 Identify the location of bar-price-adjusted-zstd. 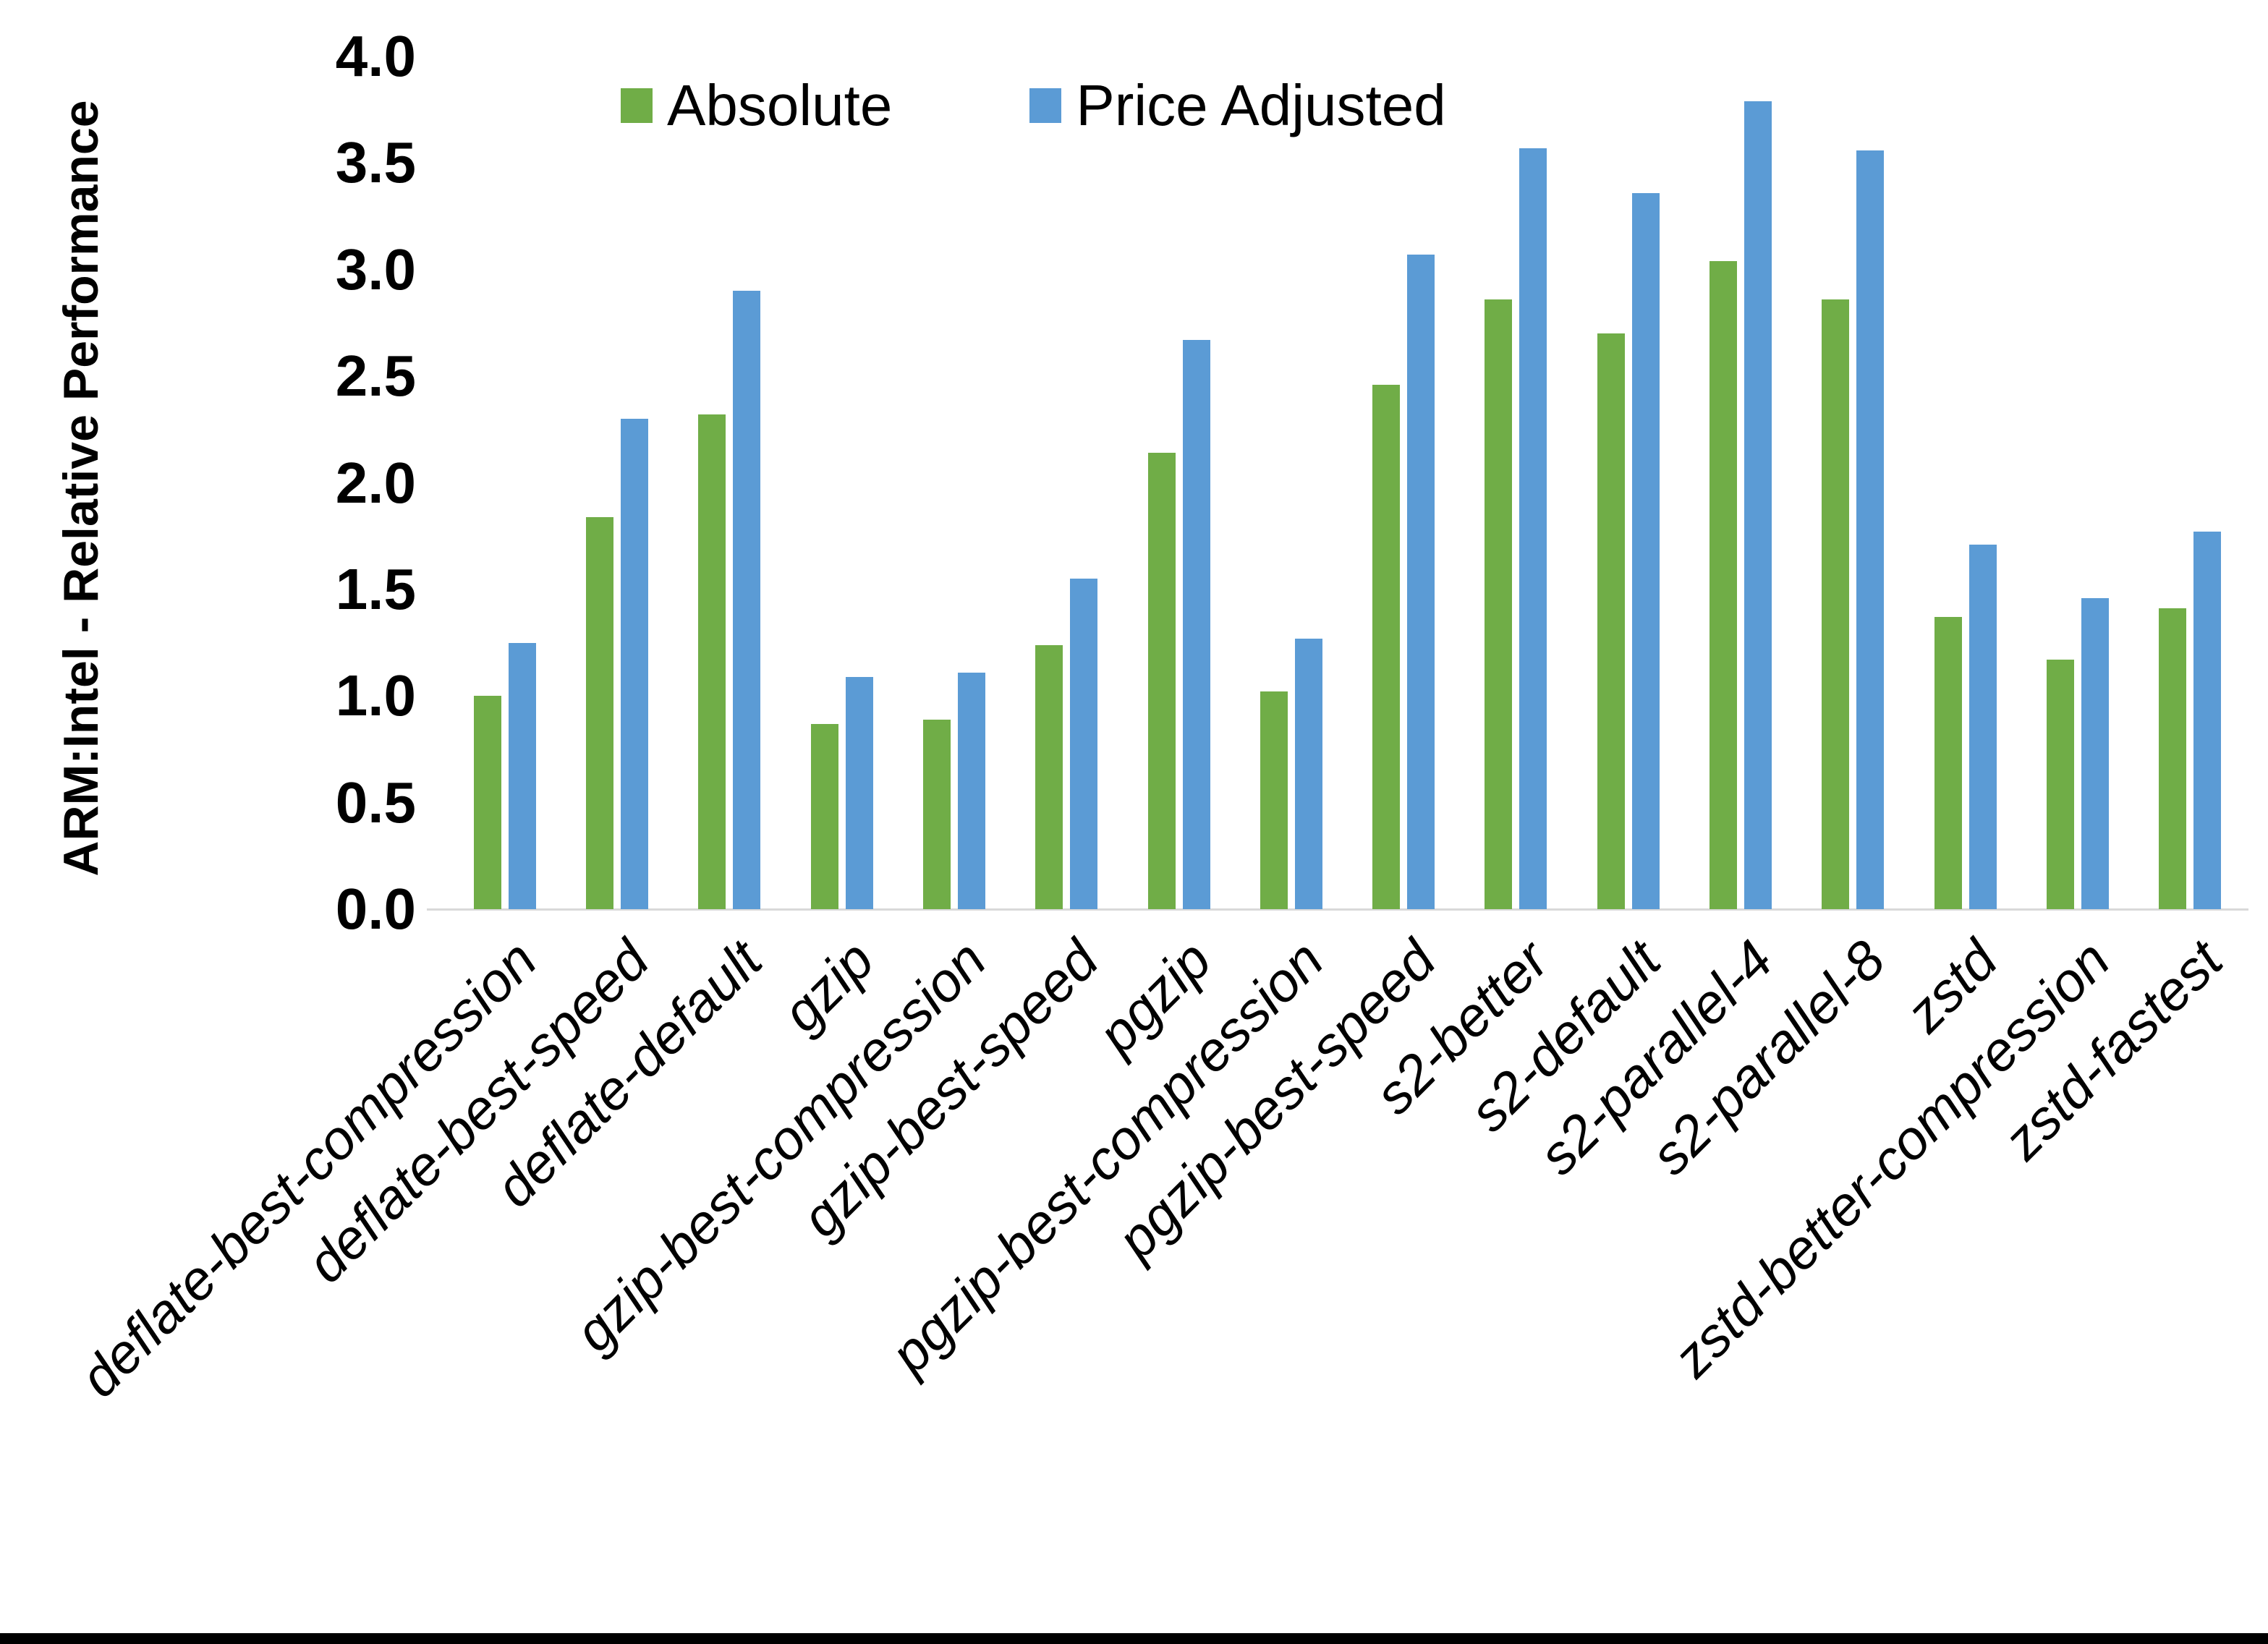
(1982, 726).